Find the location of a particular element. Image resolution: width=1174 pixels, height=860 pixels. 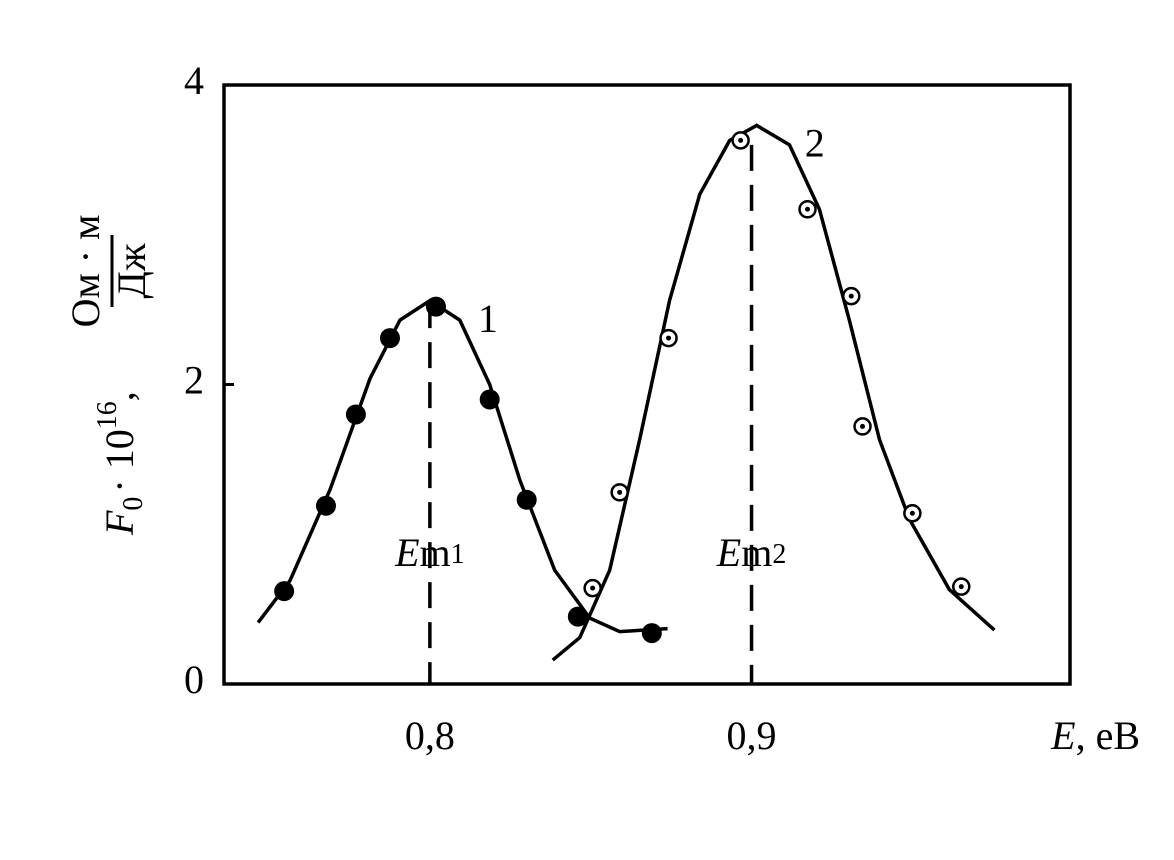

y-label-unit-den: Дж is located at coordinates (131, 270).